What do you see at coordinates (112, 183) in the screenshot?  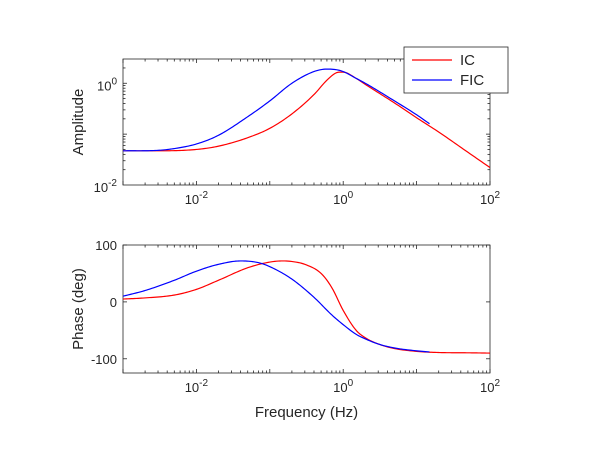 I see `panel1-y-tick-exp: -2` at bounding box center [112, 183].